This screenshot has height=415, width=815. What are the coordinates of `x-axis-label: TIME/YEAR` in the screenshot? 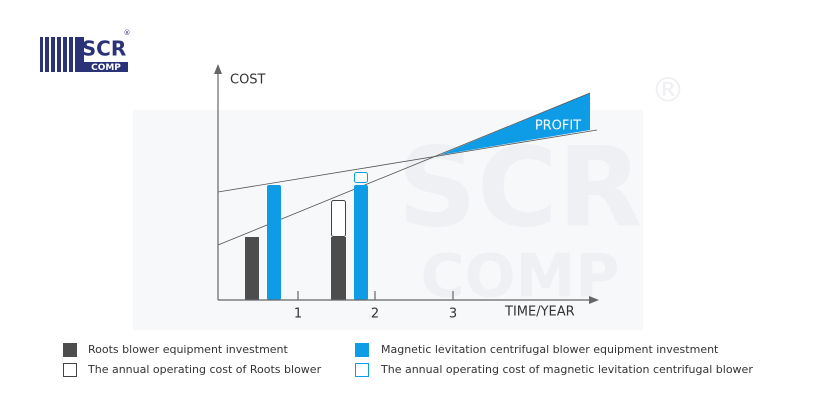 It's located at (539, 312).